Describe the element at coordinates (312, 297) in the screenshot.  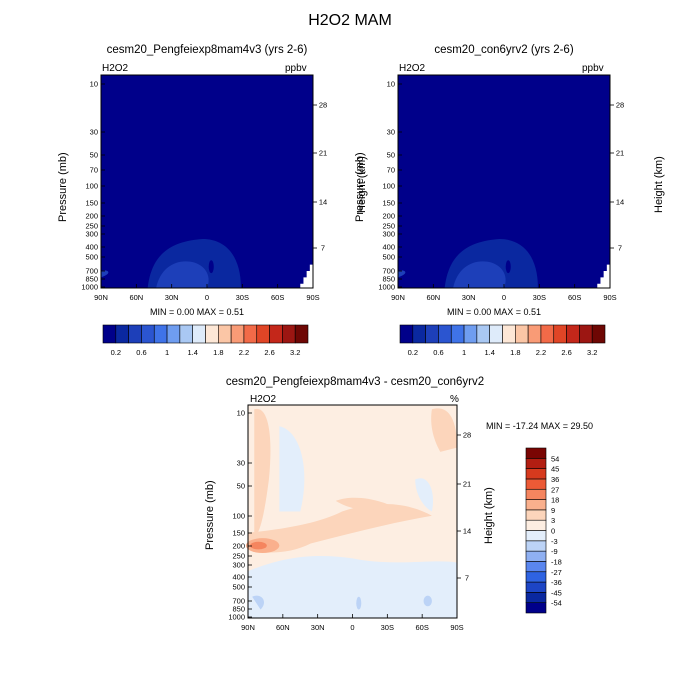
I see `panel1-xtick-label: 90S` at that location.